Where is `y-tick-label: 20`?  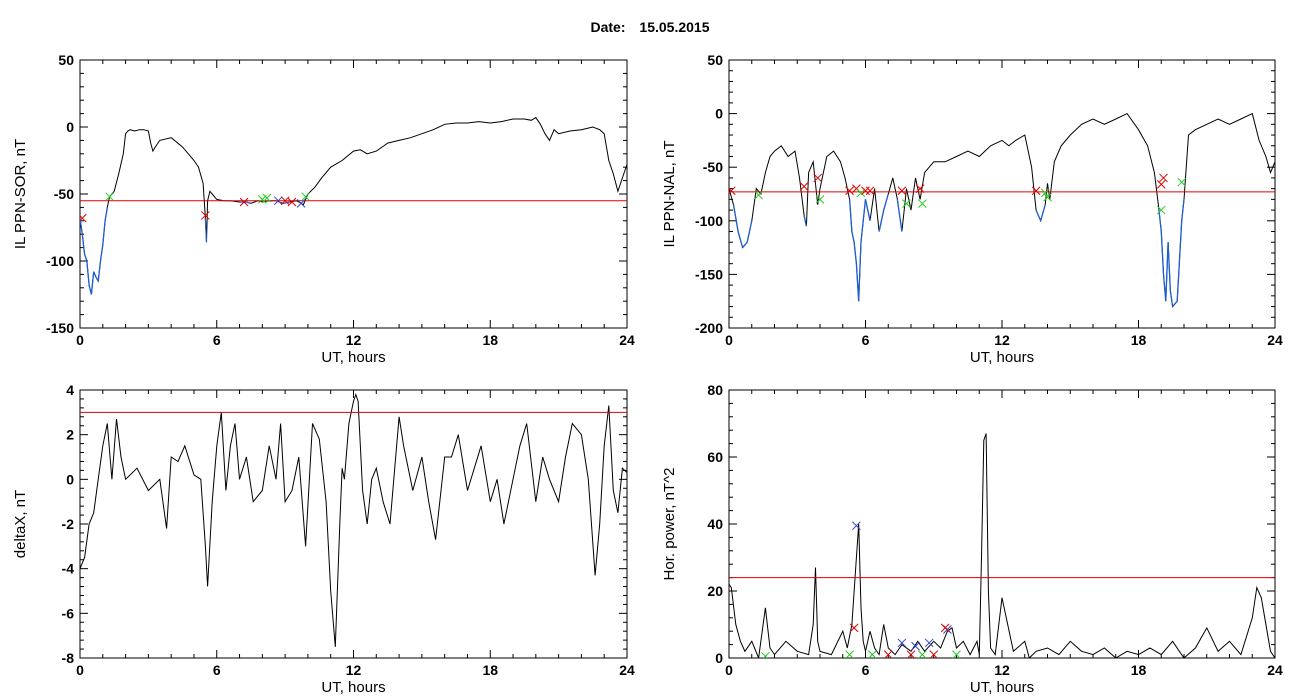
y-tick-label: 20 is located at coordinates (715, 591).